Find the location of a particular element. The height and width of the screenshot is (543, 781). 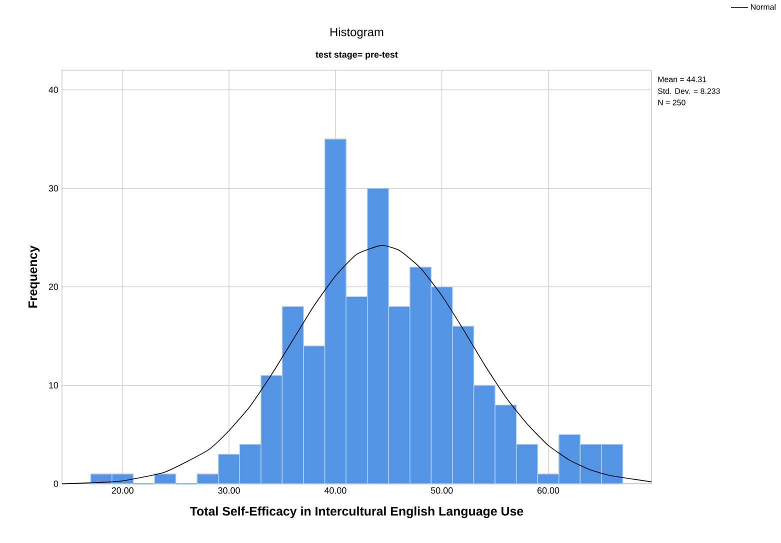

chart-subtitle: test stage= pre-test is located at coordinates (357, 56).